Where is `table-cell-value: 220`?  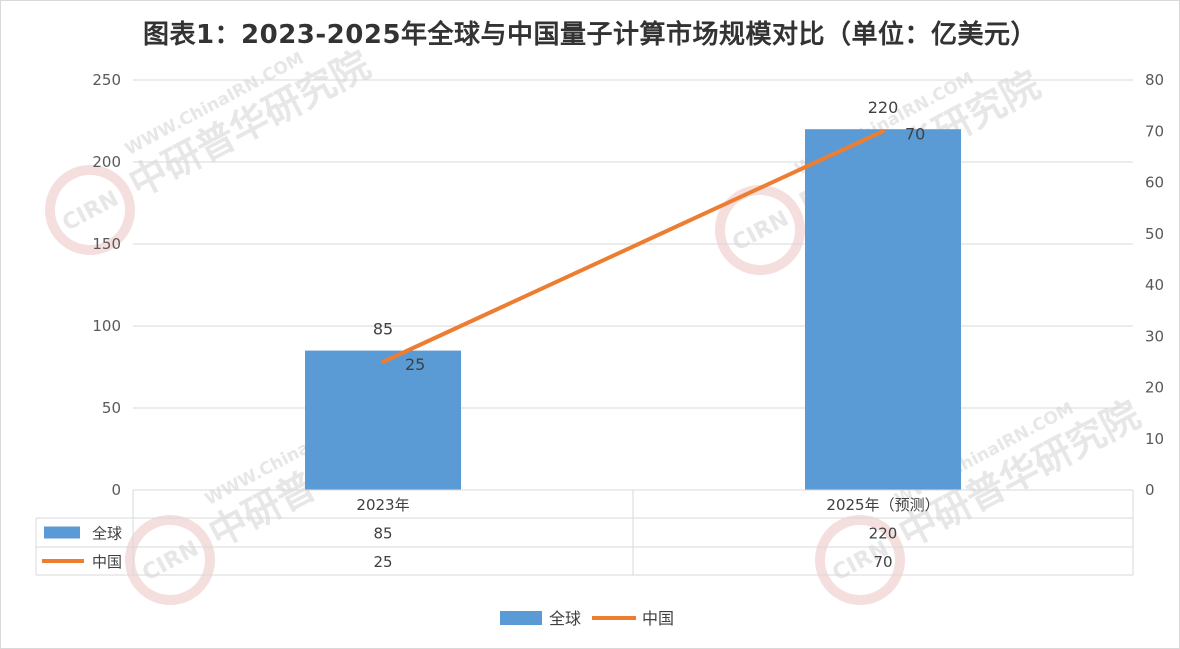 table-cell-value: 220 is located at coordinates (883, 534).